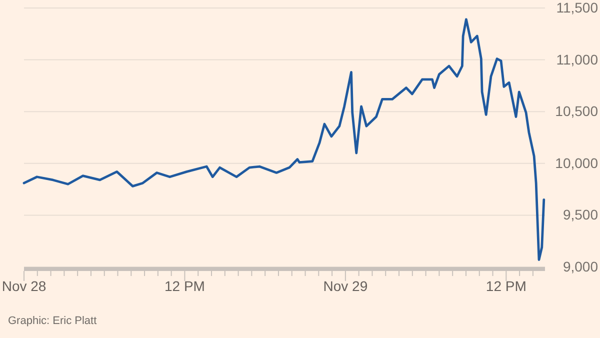 The height and width of the screenshot is (338, 600). Describe the element at coordinates (580, 214) in the screenshot. I see `y-tick-label: 9,500` at that location.